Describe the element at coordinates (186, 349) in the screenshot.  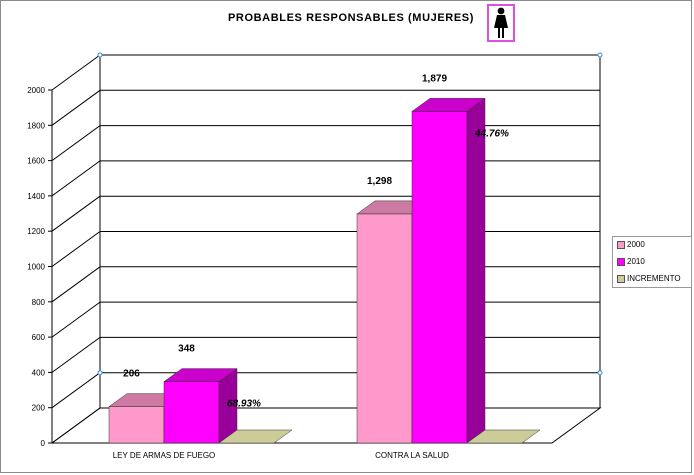
I see `data-label: 348` at that location.